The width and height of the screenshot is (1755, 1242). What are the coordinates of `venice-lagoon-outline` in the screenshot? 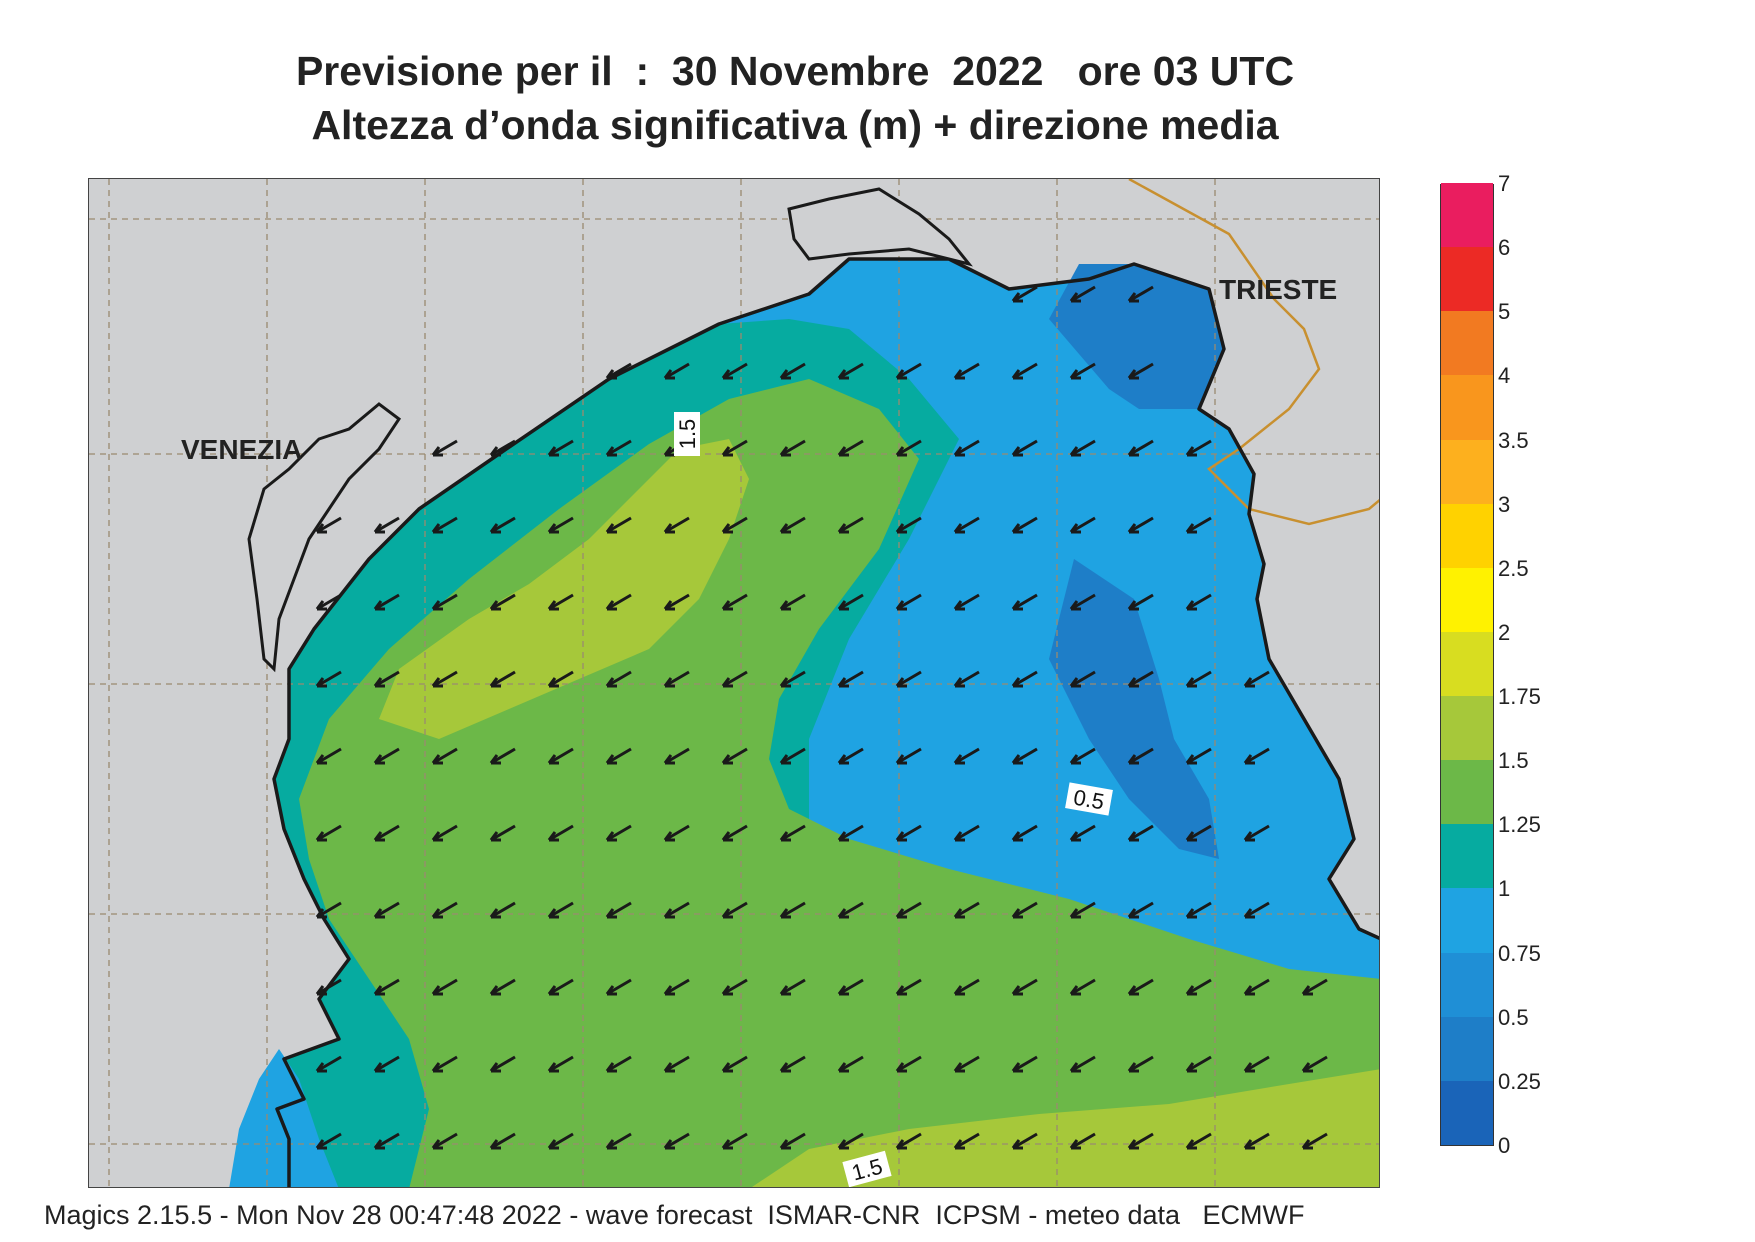 It's located at (324, 537).